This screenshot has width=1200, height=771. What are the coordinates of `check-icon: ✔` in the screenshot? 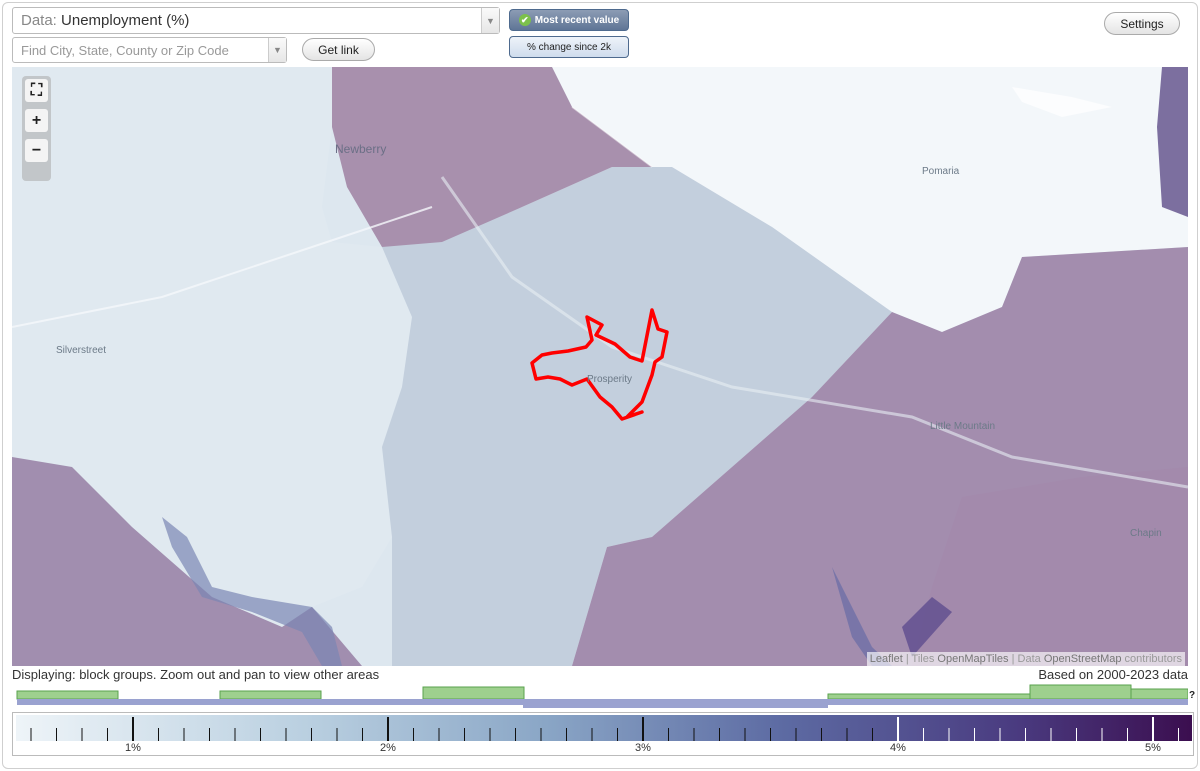 It's located at (524, 20).